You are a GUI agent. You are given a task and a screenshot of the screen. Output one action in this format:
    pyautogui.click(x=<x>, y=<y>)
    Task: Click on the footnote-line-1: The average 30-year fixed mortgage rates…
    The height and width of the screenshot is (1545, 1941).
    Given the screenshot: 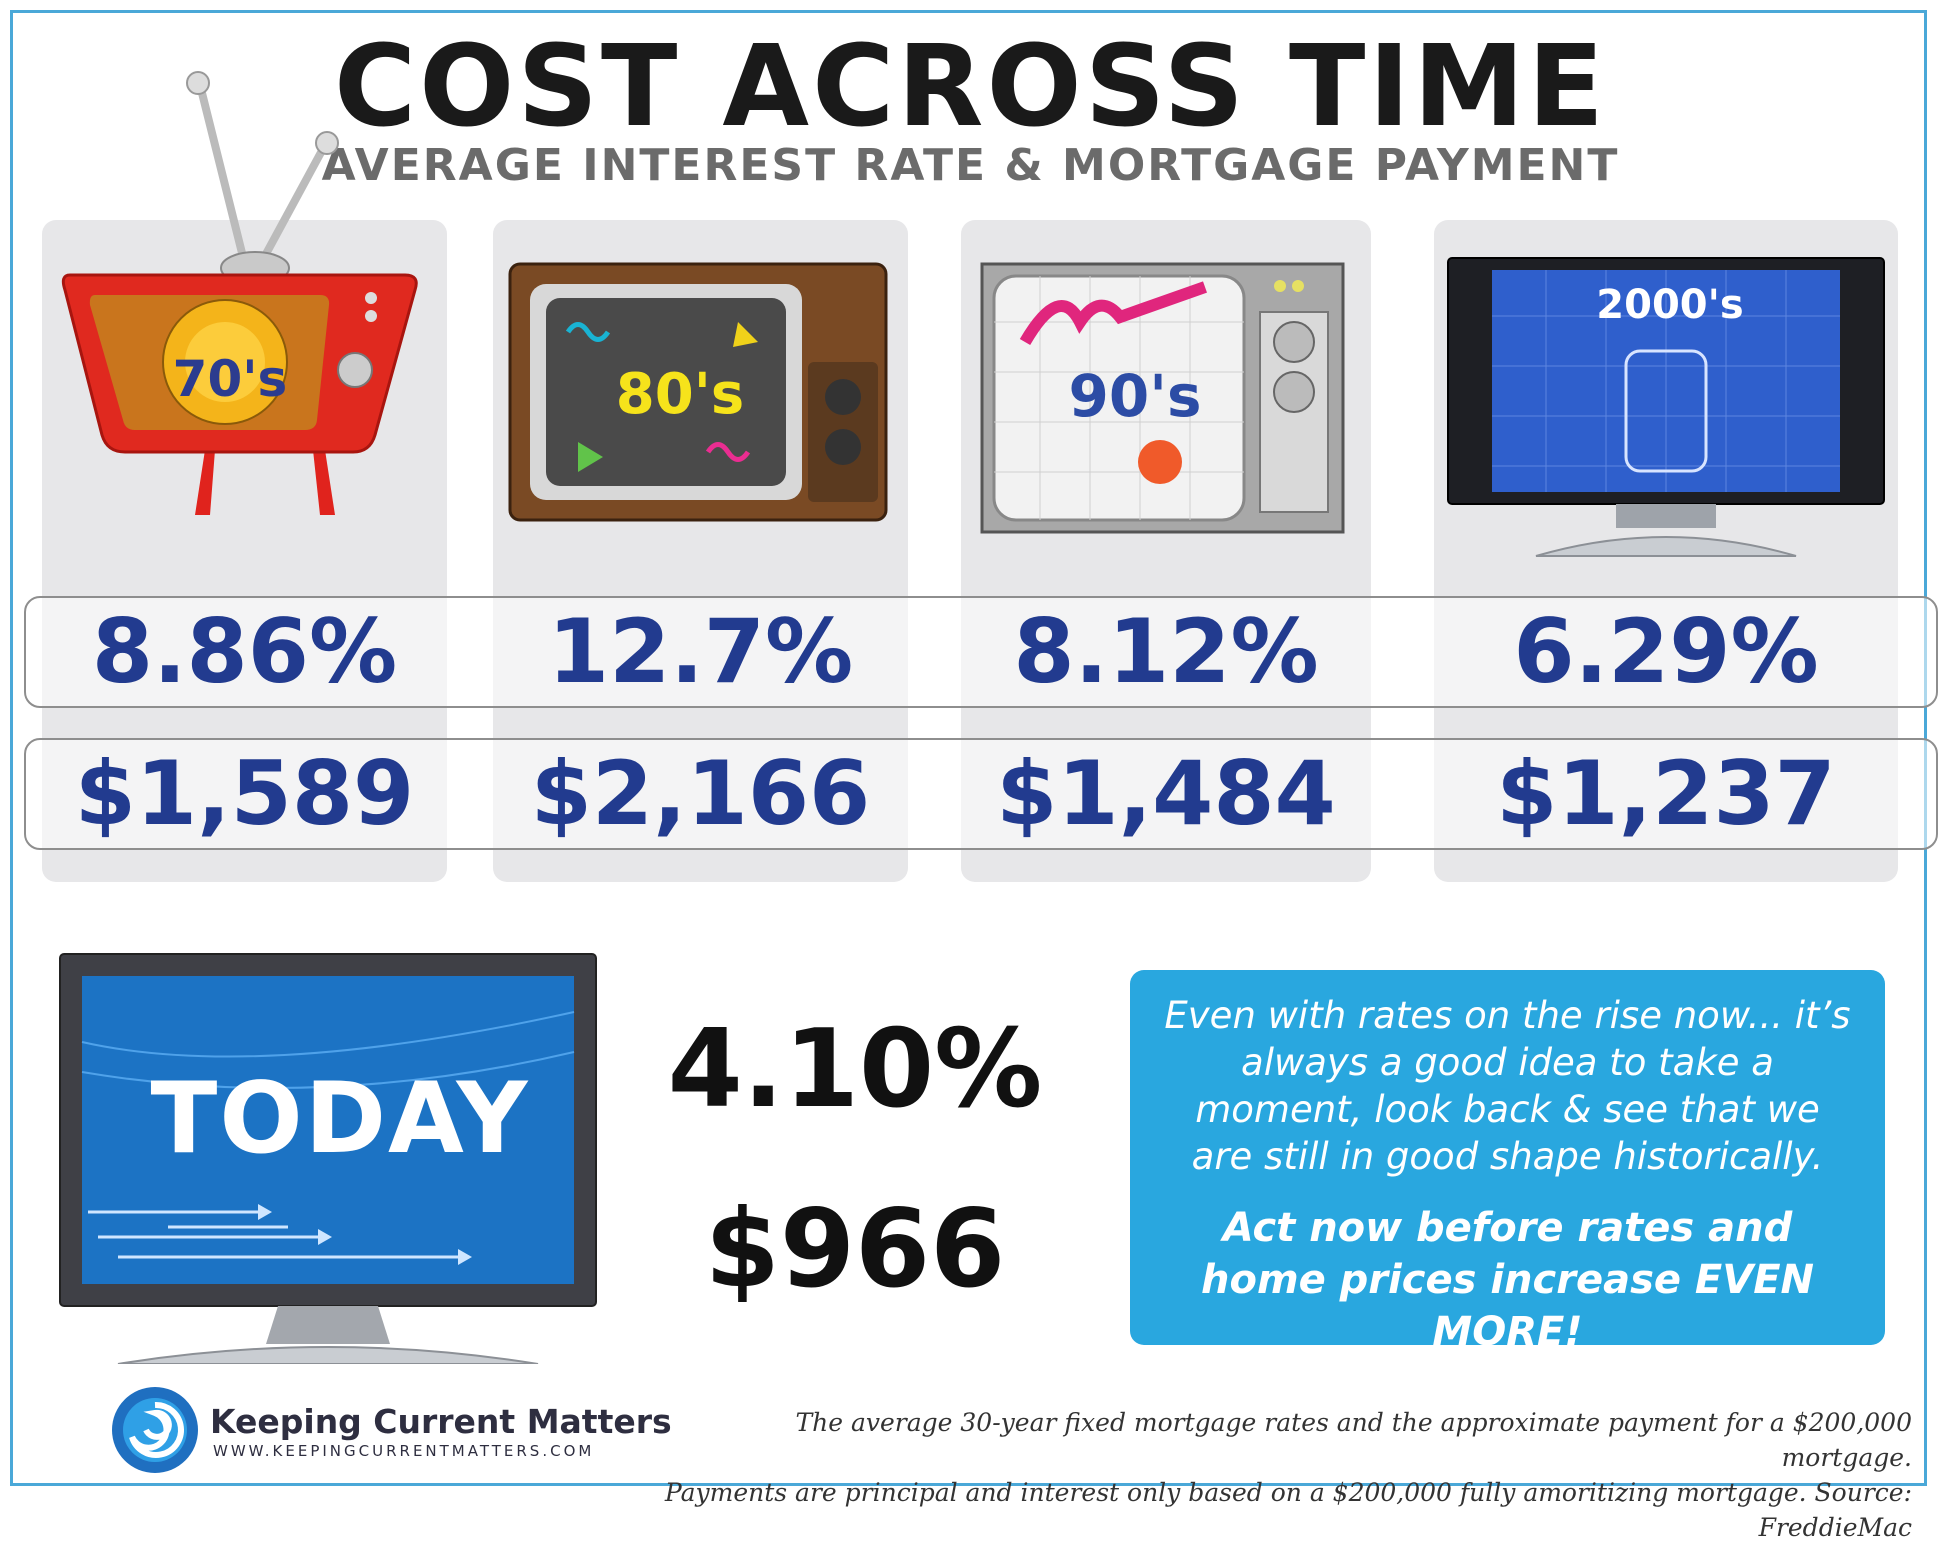 What is the action you would take?
    pyautogui.click(x=1353, y=1440)
    